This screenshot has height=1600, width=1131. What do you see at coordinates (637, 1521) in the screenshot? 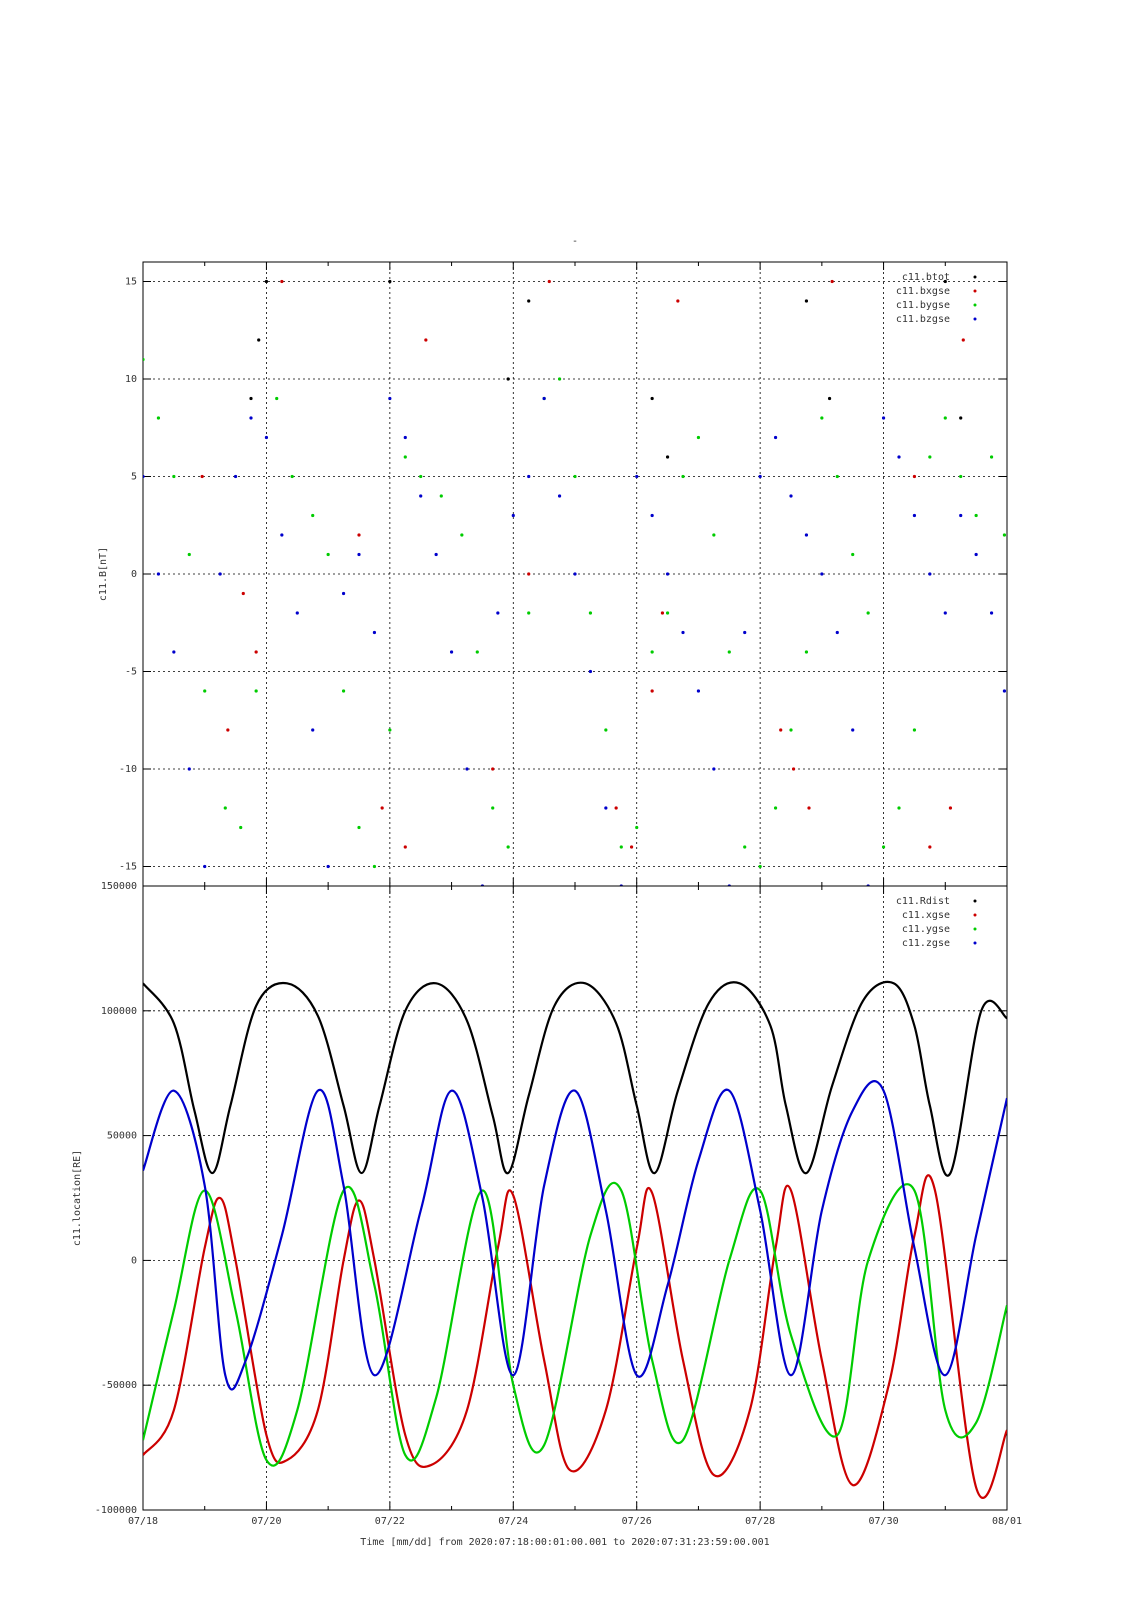
I see `x-tick-label: 07/26` at bounding box center [637, 1521].